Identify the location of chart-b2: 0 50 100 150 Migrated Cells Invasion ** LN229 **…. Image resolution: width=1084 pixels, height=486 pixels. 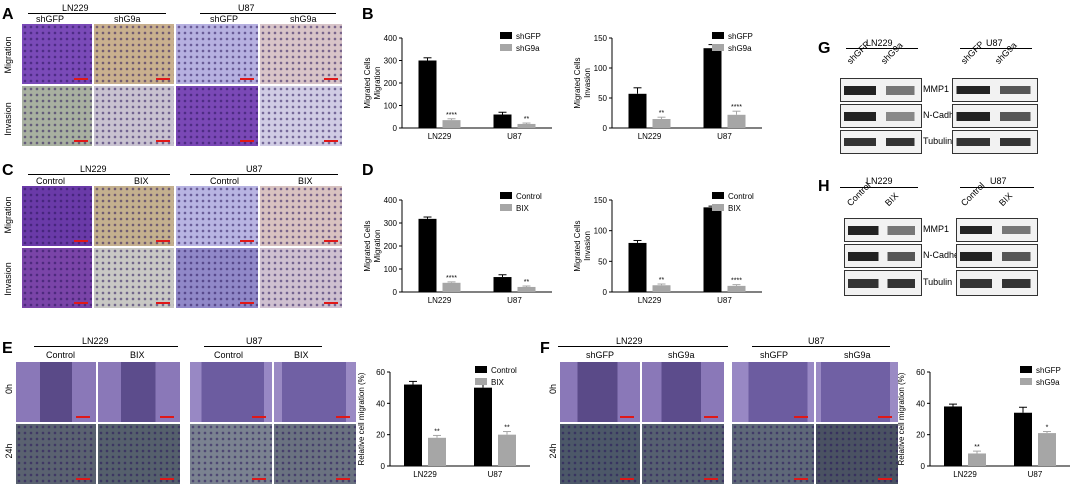
(667, 86).